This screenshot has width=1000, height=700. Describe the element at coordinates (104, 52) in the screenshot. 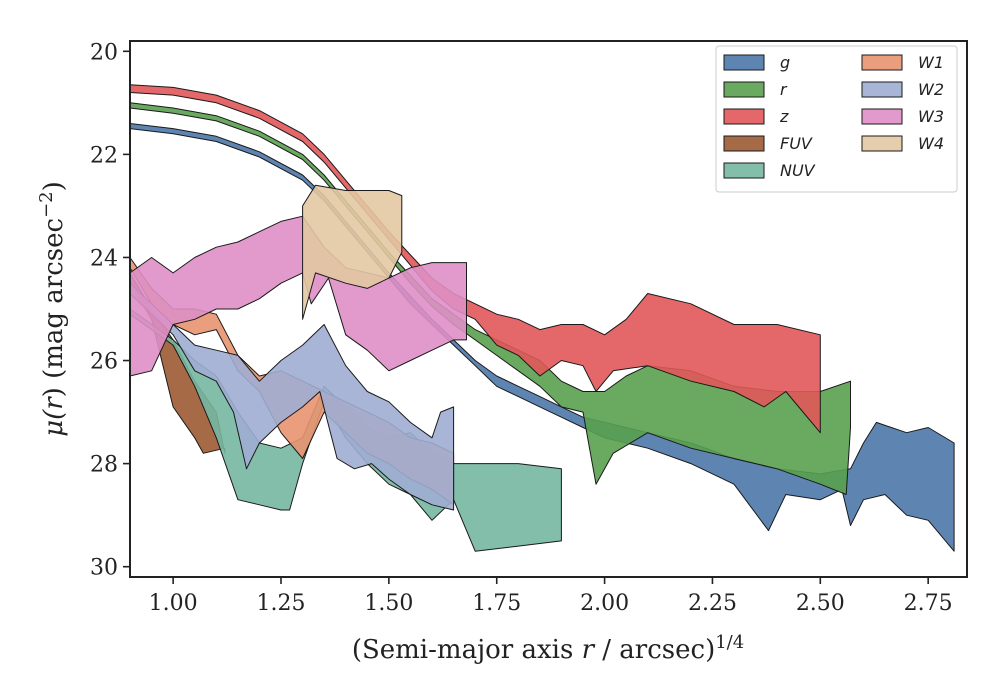

I see `y-tick-label: 20` at that location.